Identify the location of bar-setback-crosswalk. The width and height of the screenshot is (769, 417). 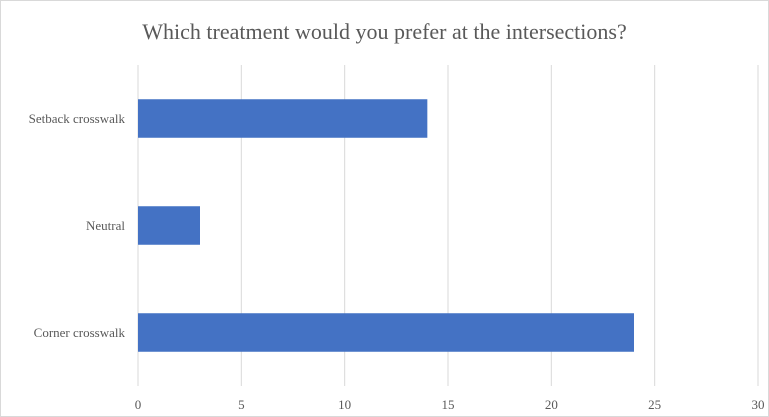
(283, 118).